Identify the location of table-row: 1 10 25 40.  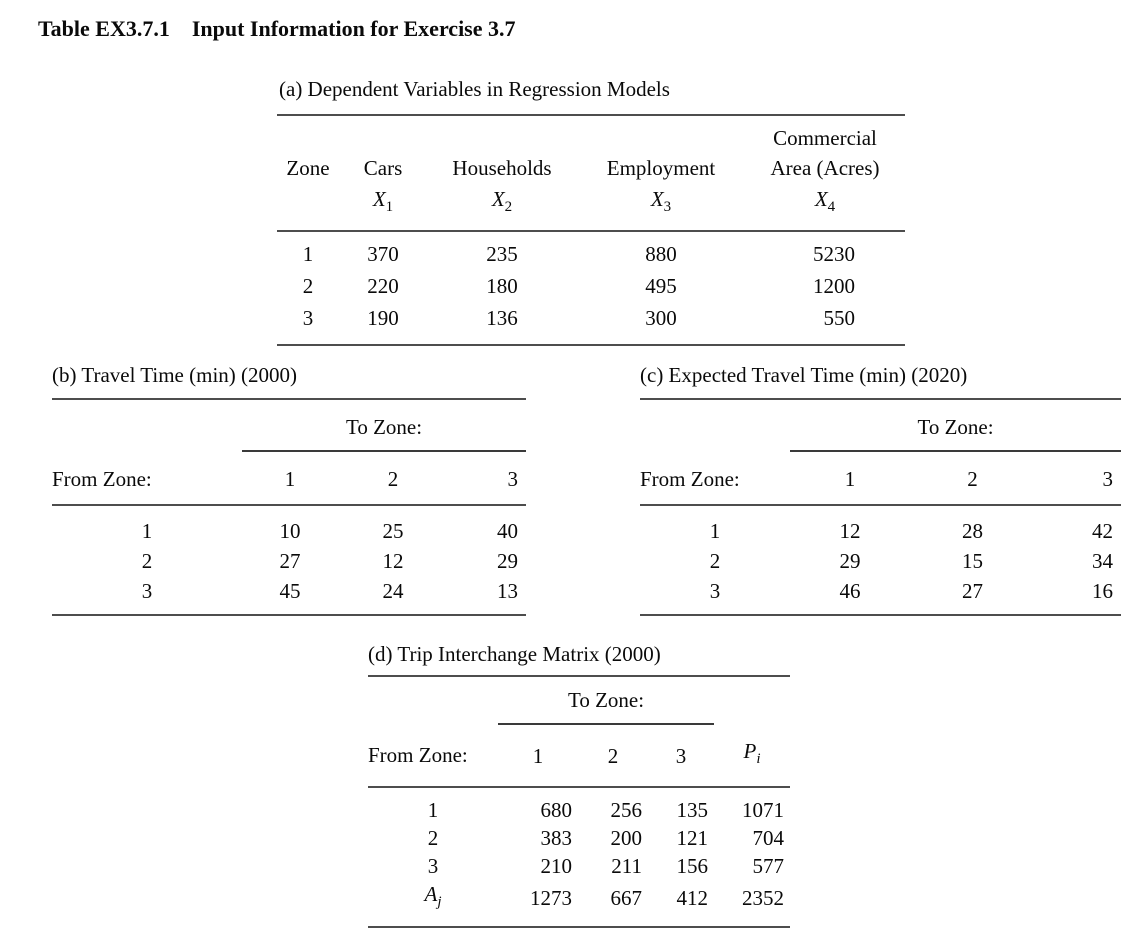
(289, 525).